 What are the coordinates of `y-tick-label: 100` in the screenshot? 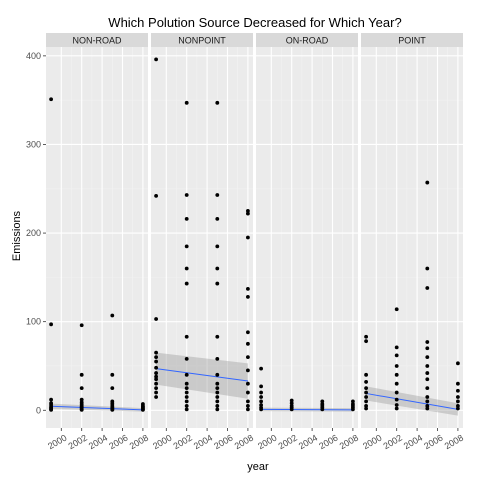 It's located at (33, 322).